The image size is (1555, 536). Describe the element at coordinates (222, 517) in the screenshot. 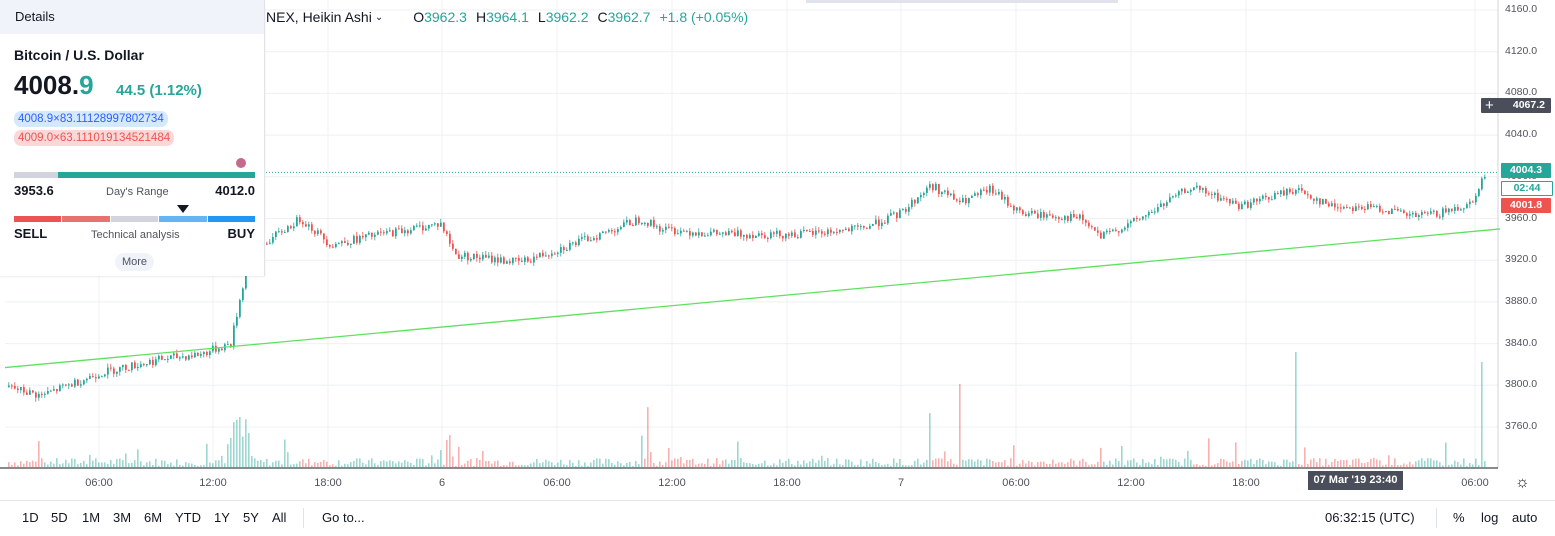

I see `range-button-1y: 1Y` at that location.